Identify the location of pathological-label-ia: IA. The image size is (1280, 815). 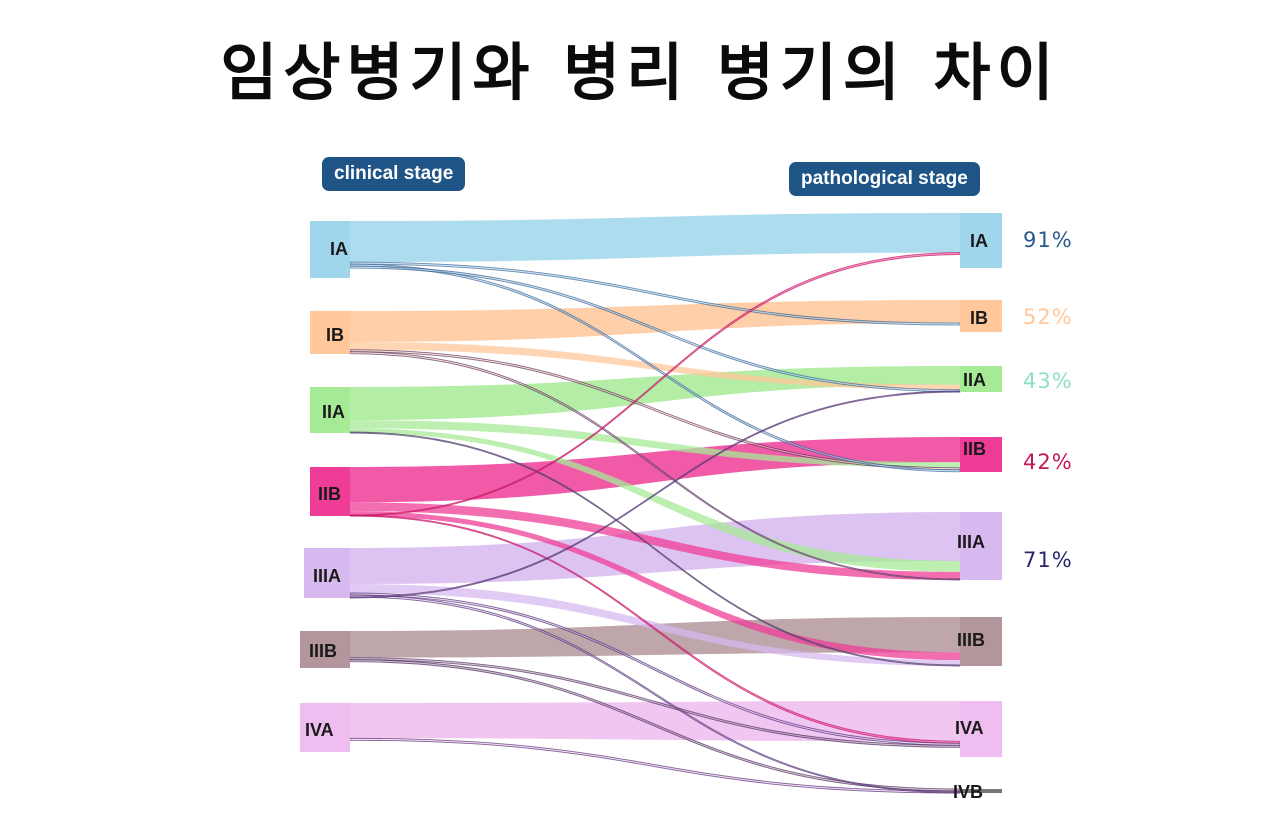
(979, 241).